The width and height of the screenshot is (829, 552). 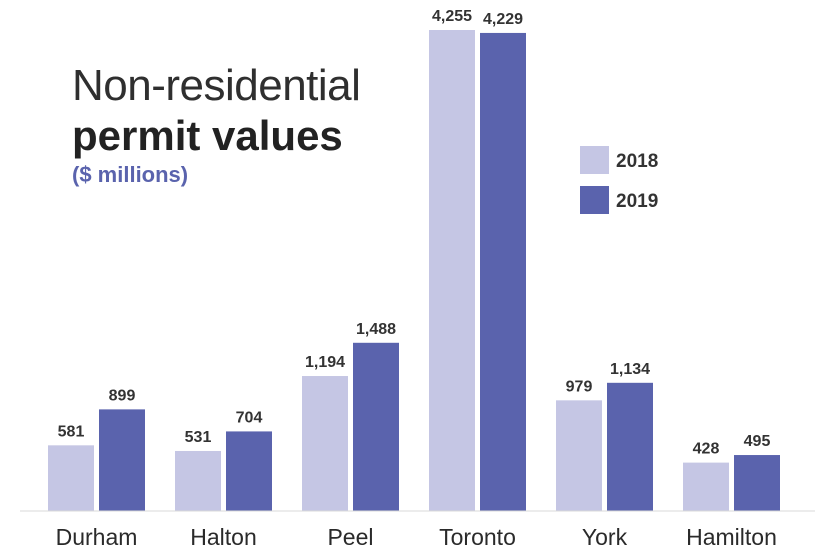 What do you see at coordinates (637, 161) in the screenshot?
I see `legend-label-2018: 2018` at bounding box center [637, 161].